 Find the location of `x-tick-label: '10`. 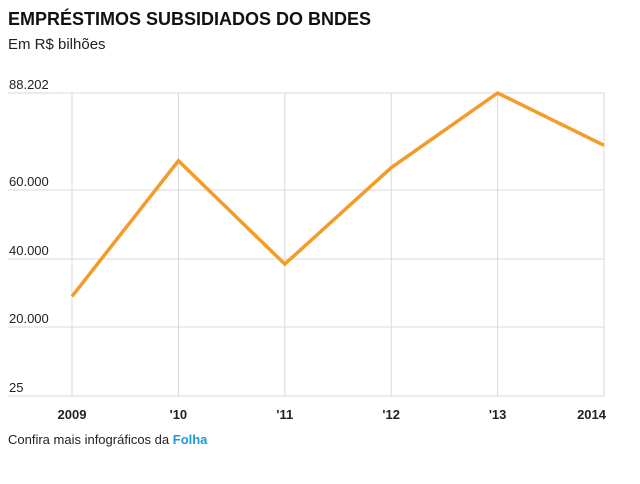

x-tick-label: '10 is located at coordinates (179, 414).